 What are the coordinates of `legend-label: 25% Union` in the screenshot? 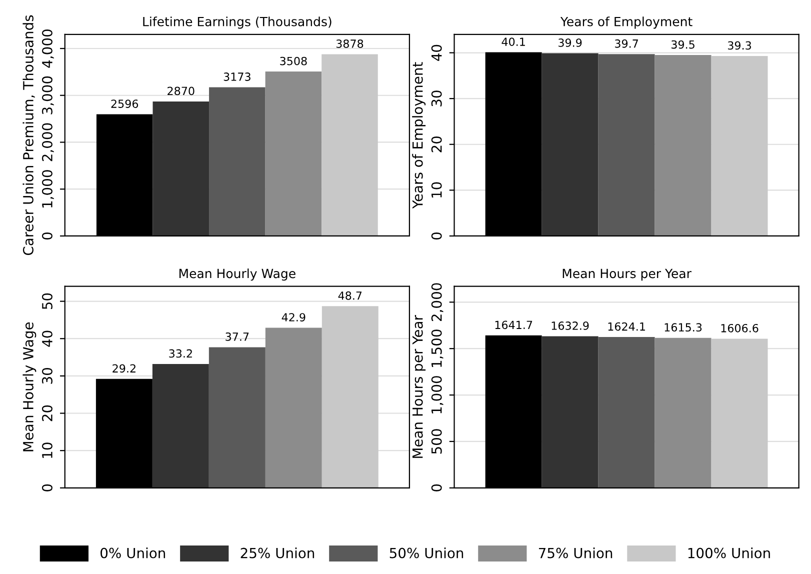 It's located at (277, 553).